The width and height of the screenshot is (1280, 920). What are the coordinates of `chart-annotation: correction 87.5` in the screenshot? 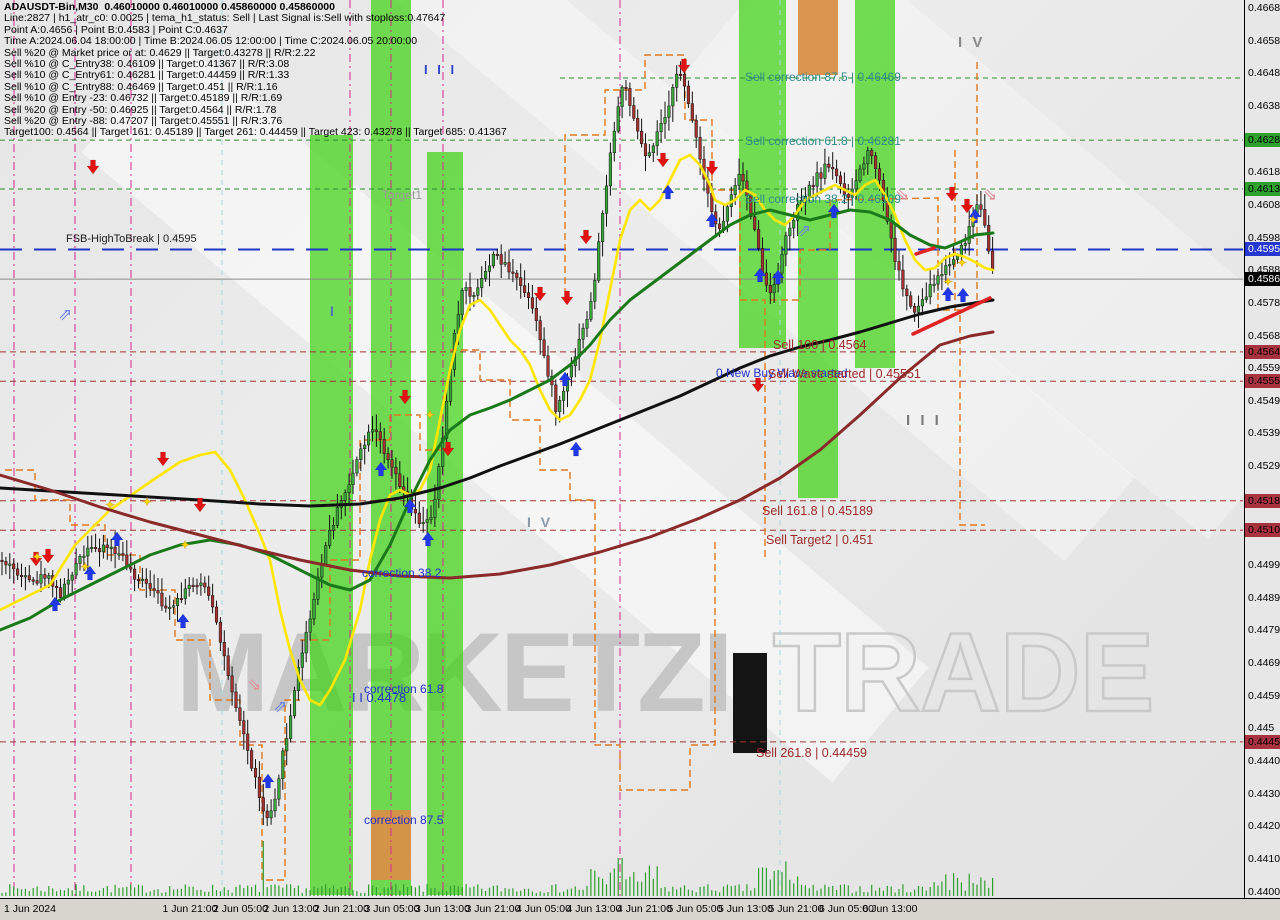 It's located at (404, 820).